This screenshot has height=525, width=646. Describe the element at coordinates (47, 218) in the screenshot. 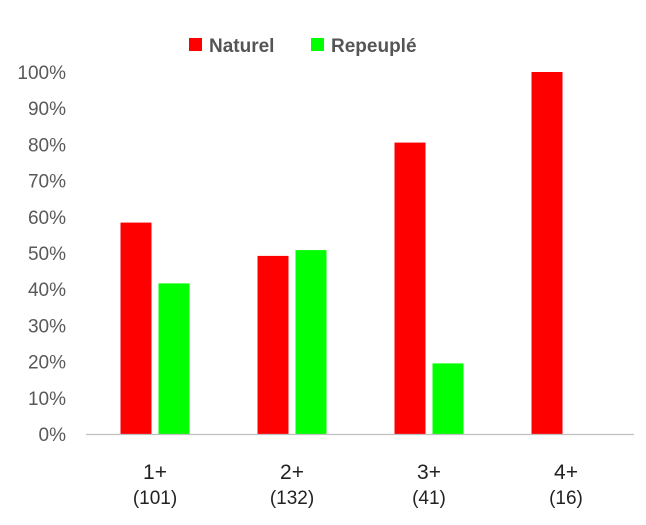

I see `y-tick-label: 60%` at that location.